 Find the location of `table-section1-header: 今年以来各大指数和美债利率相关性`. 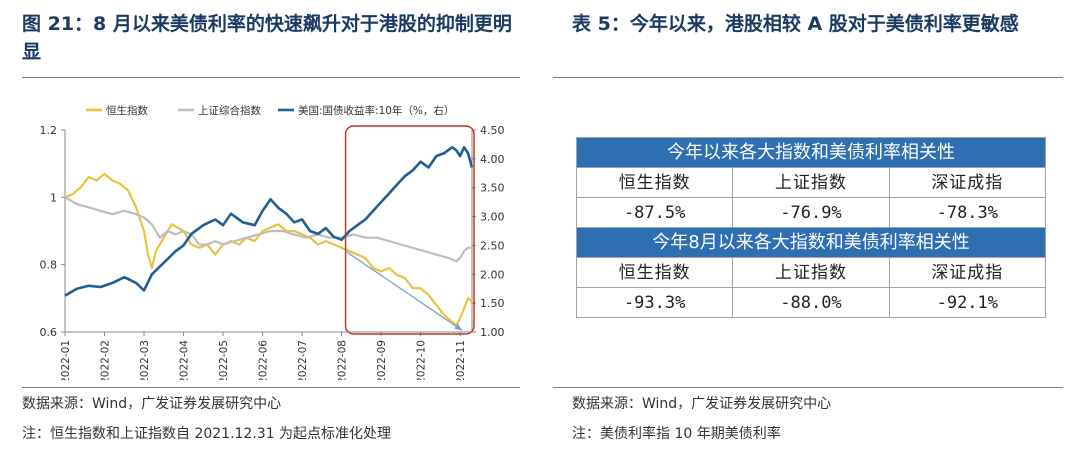

table-section1-header: 今年以来各大指数和美债利率相关性 is located at coordinates (811, 152).